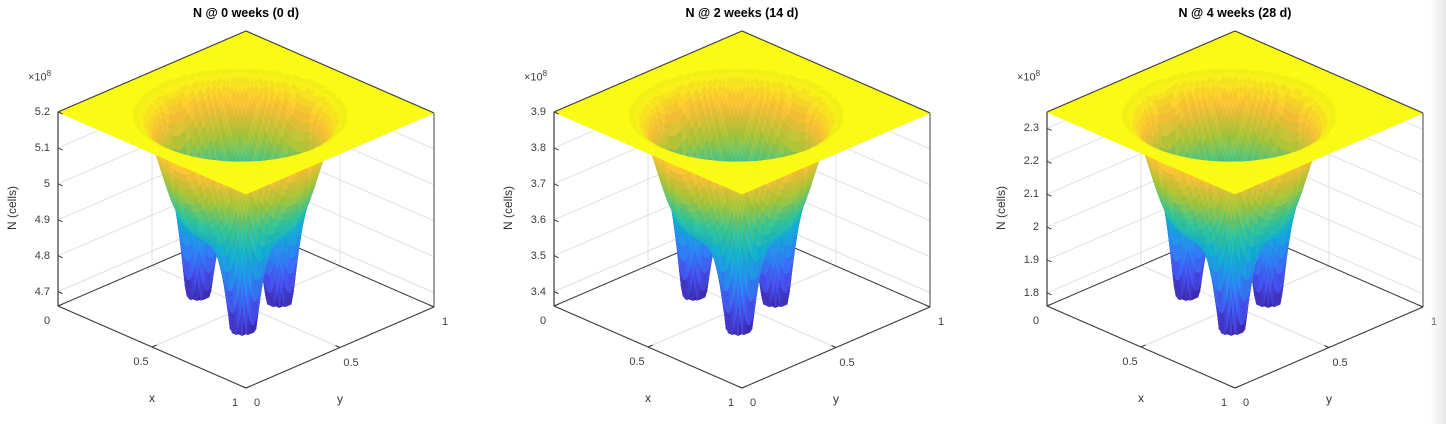 This screenshot has width=1446, height=424. I want to click on window-edge-shadow, so click(1438, 212).